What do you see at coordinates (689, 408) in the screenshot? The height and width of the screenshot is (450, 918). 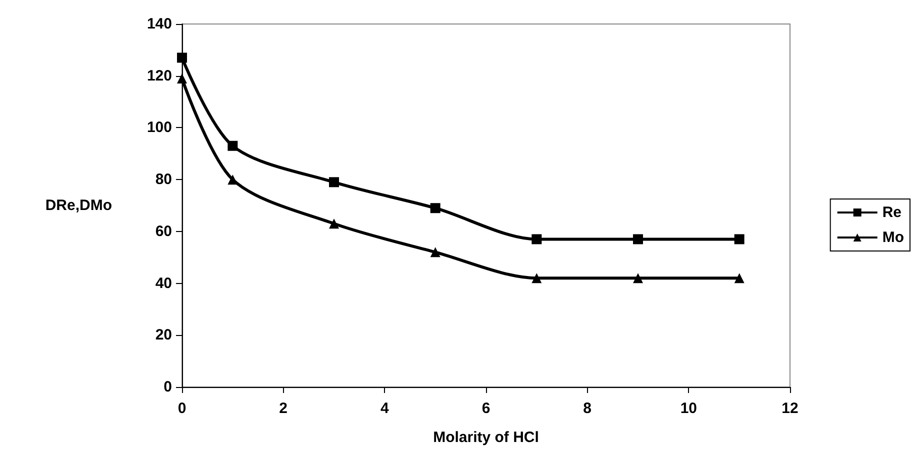 I see `x-tick-label: 10` at bounding box center [689, 408].